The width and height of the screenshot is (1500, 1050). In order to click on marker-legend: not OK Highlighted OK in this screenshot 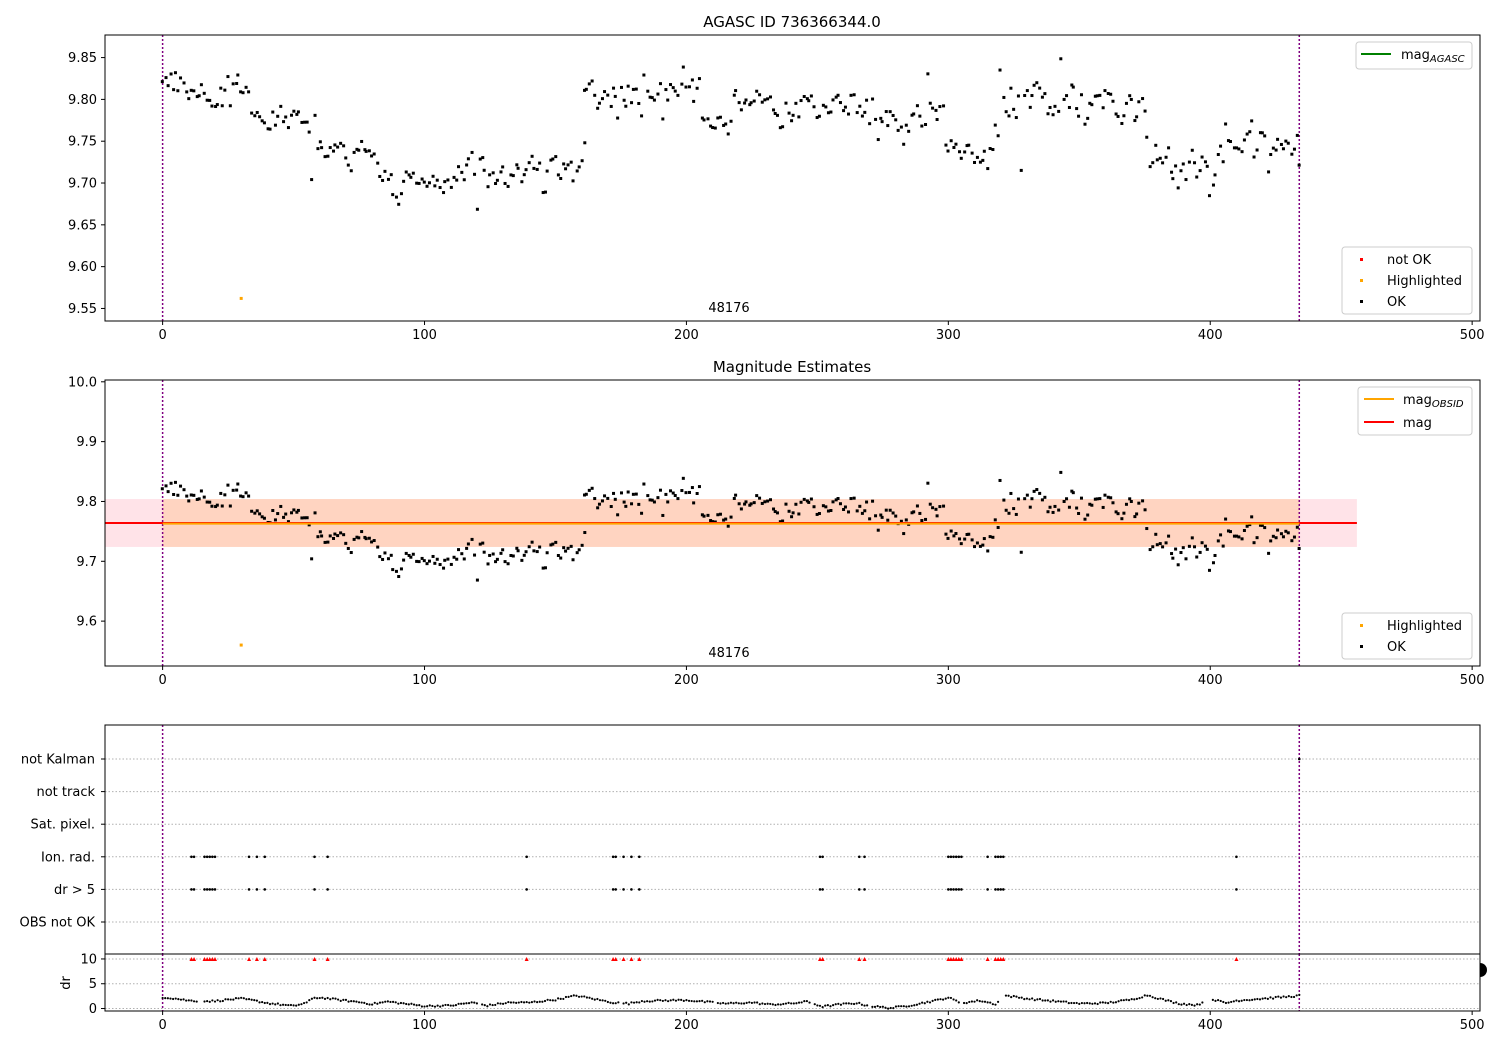, I will do `click(1407, 280)`.